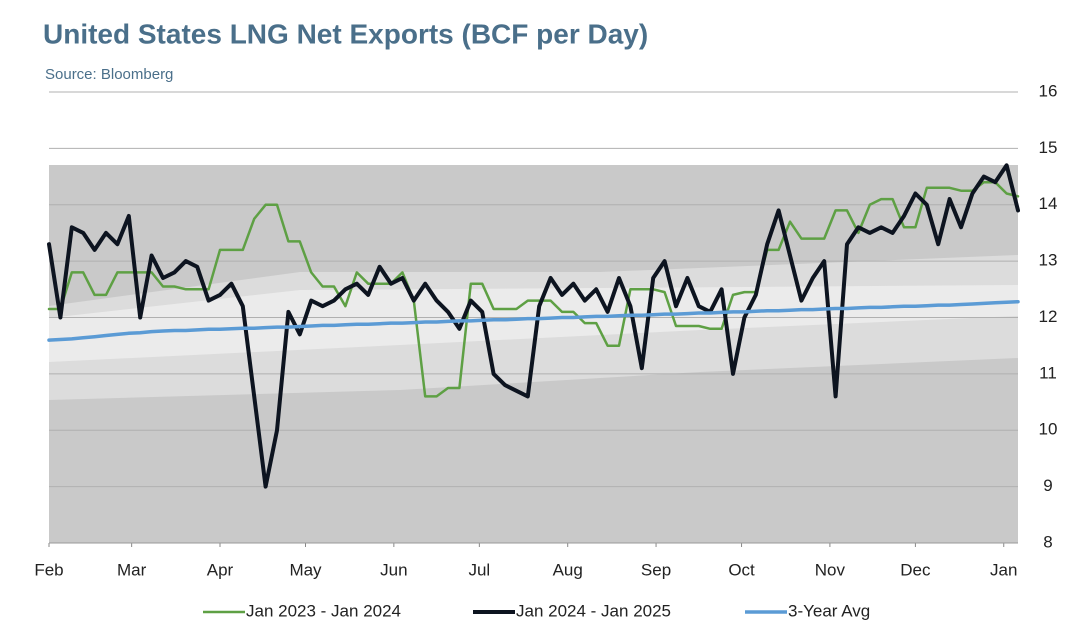  What do you see at coordinates (1048, 260) in the screenshot?
I see `y-tick-label: 13` at bounding box center [1048, 260].